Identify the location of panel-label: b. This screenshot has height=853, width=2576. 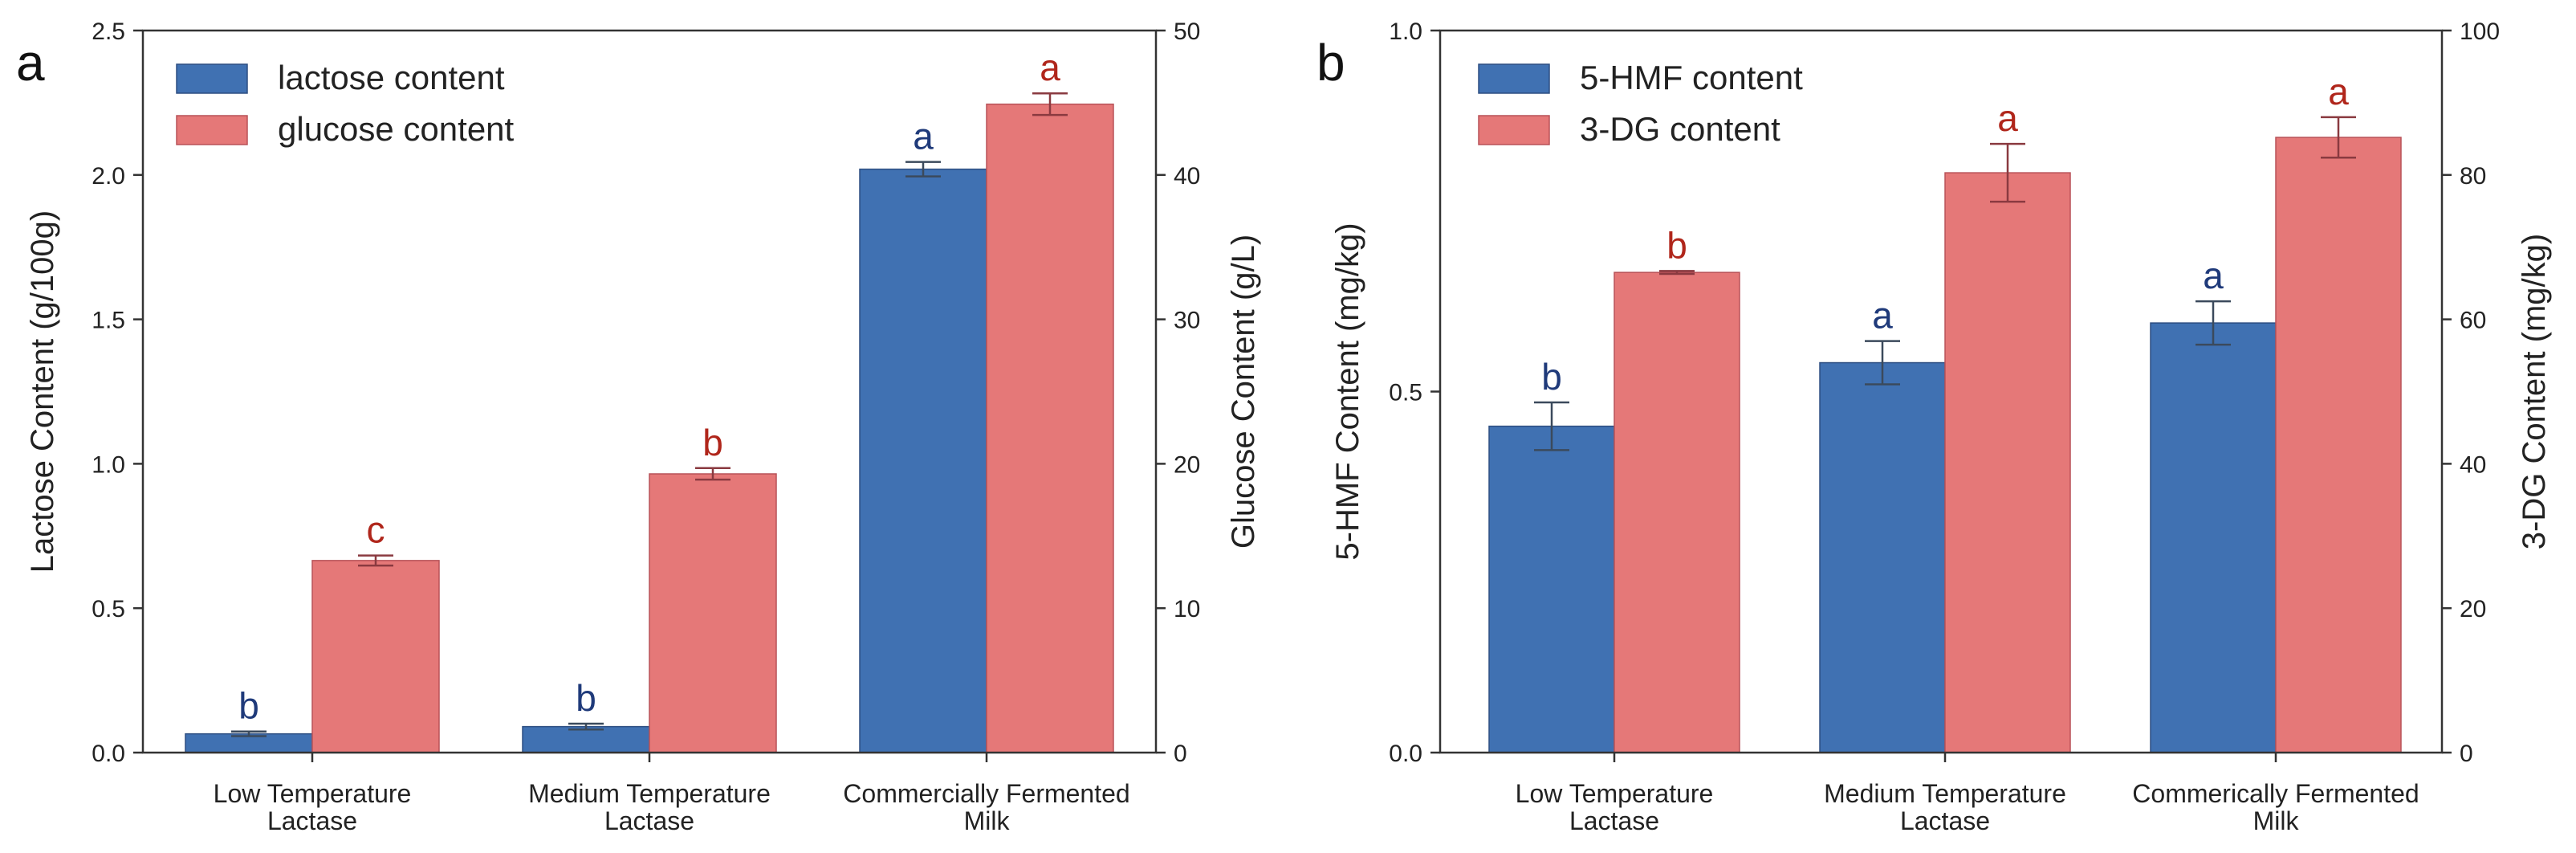
(1330, 63).